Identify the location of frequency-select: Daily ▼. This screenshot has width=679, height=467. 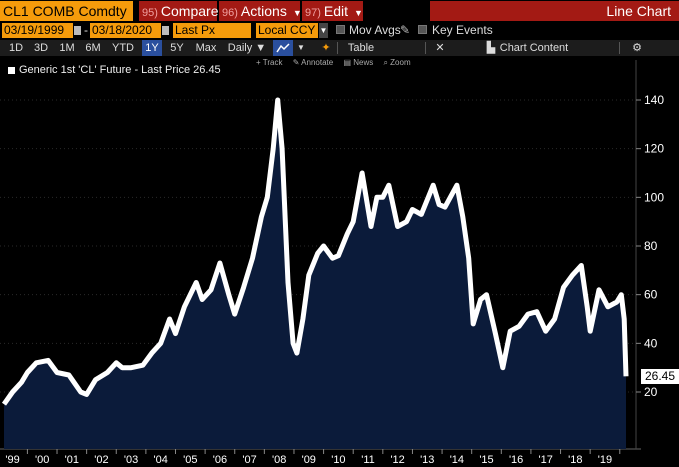
(247, 48).